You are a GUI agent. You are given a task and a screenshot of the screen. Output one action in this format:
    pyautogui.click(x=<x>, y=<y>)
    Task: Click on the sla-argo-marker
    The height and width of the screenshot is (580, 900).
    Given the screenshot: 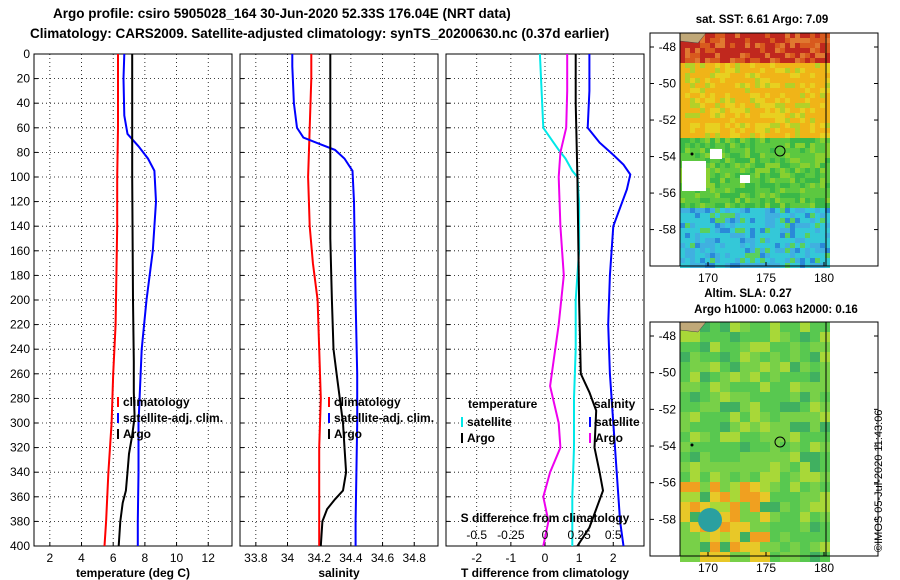 What is the action you would take?
    pyautogui.click(x=780, y=442)
    